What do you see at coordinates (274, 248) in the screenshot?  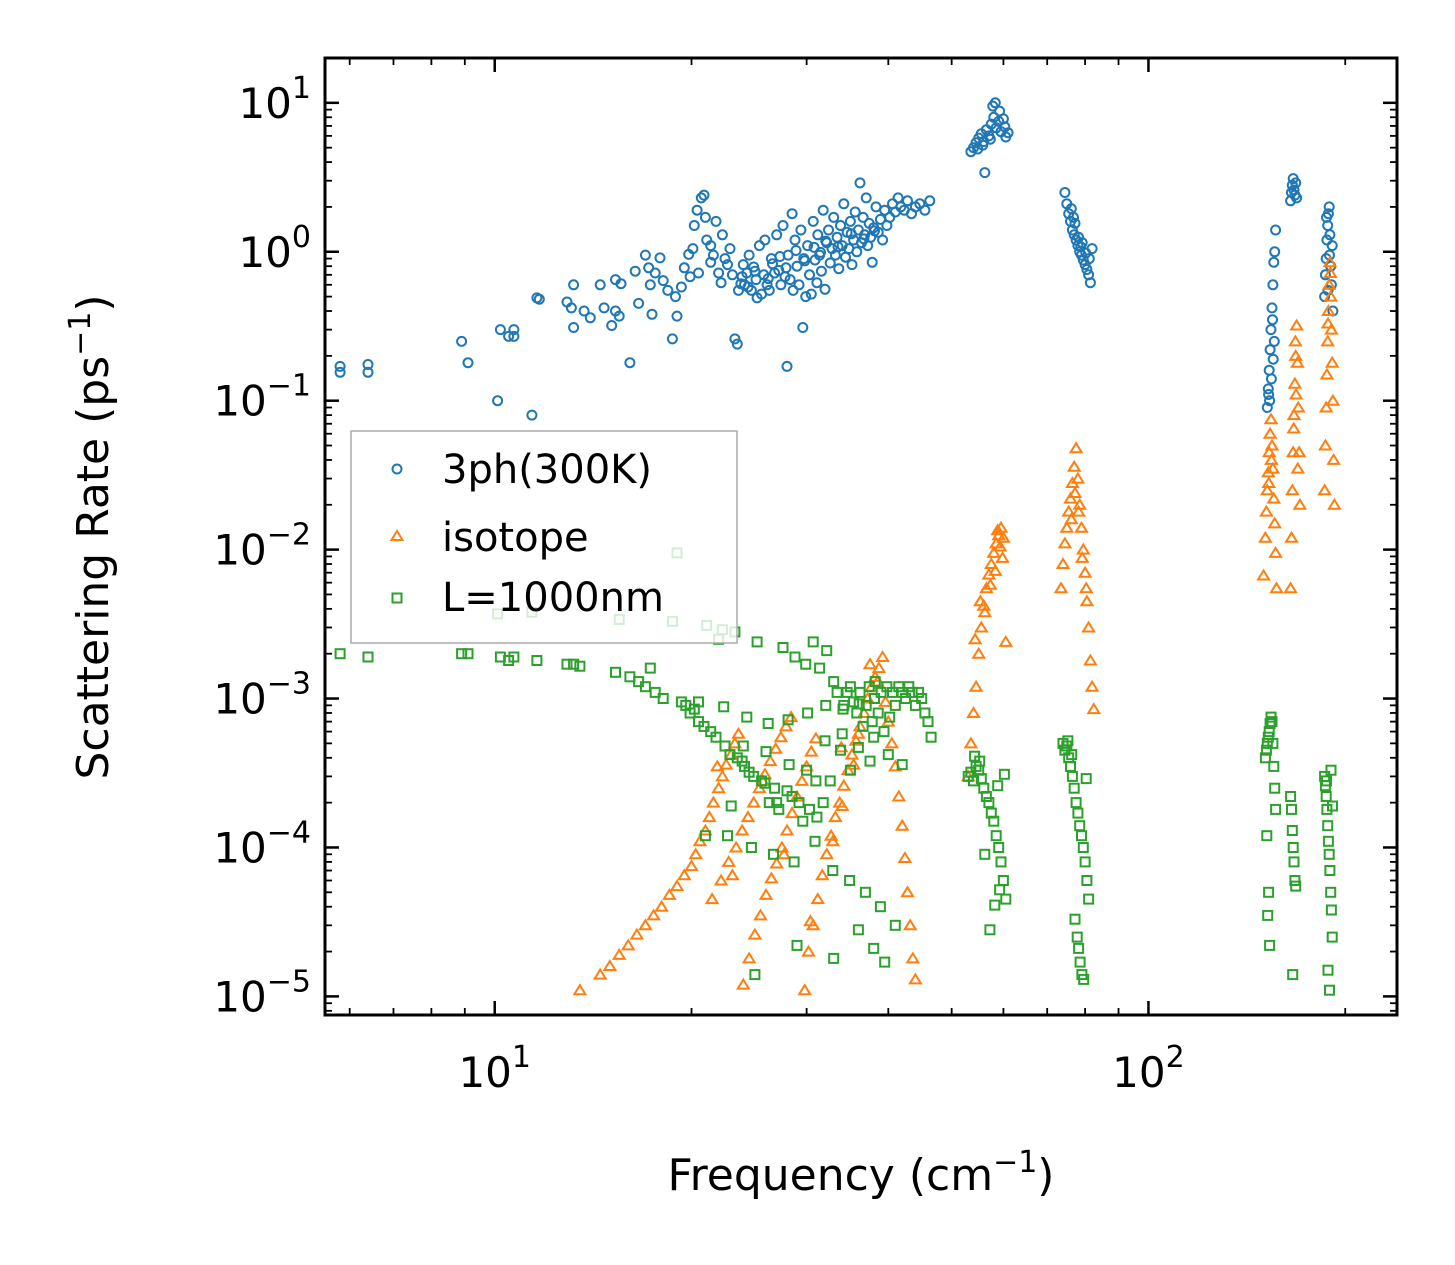 I see `tick-label: 100` at bounding box center [274, 248].